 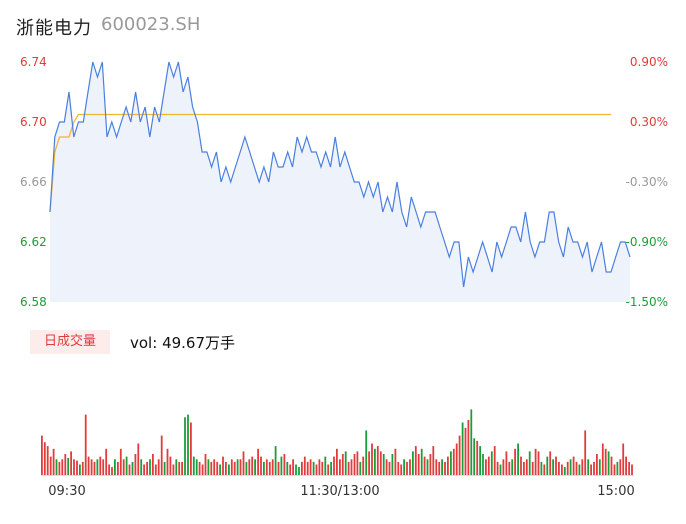 What do you see at coordinates (33, 122) in the screenshot?
I see `y-left-tick-label: 6.70` at bounding box center [33, 122].